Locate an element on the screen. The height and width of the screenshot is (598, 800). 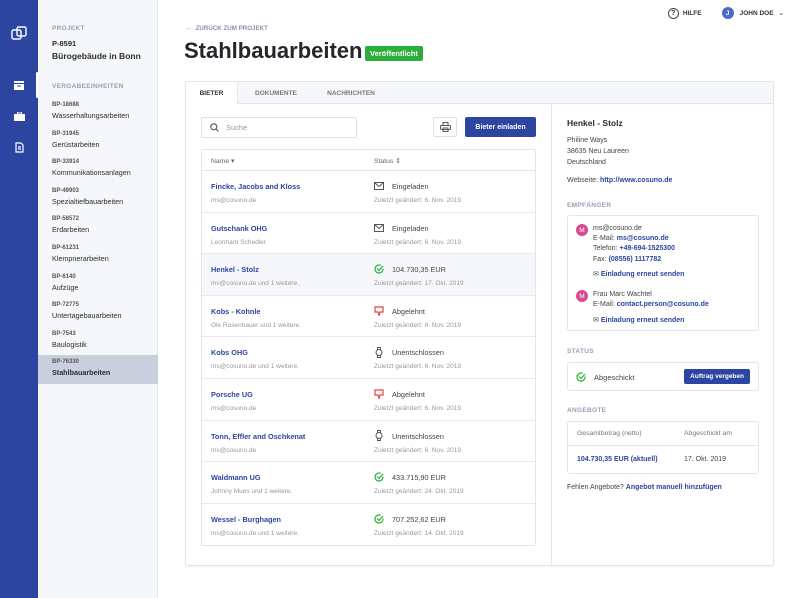
award-contract-button: Auftrag vergeben is located at coordinates (717, 376).